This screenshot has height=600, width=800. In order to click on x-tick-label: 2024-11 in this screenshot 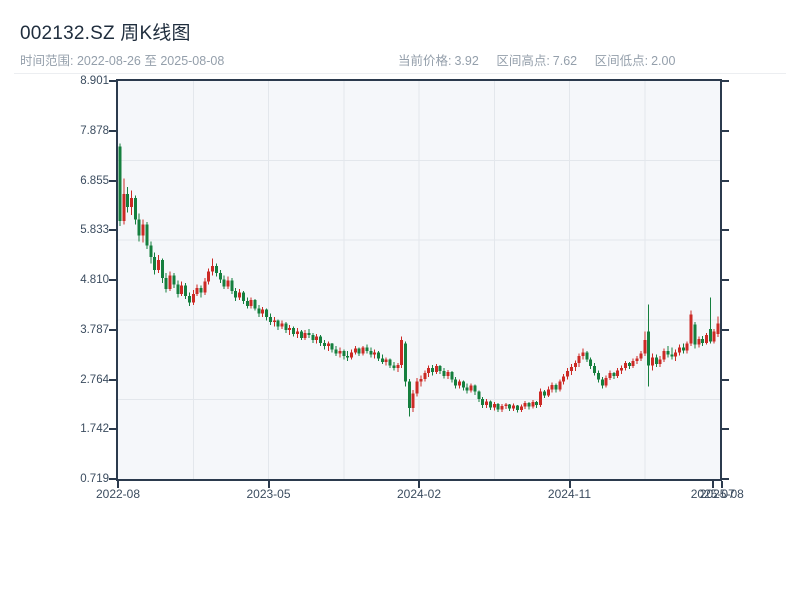, I will do `click(569, 494)`.